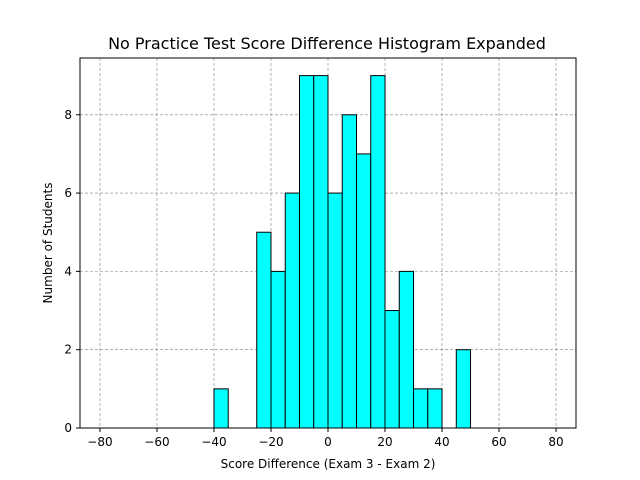 The height and width of the screenshot is (480, 640). What do you see at coordinates (328, 464) in the screenshot?
I see `x-axis-label: Score Difference (Exam 3 - Exam 2)` at bounding box center [328, 464].